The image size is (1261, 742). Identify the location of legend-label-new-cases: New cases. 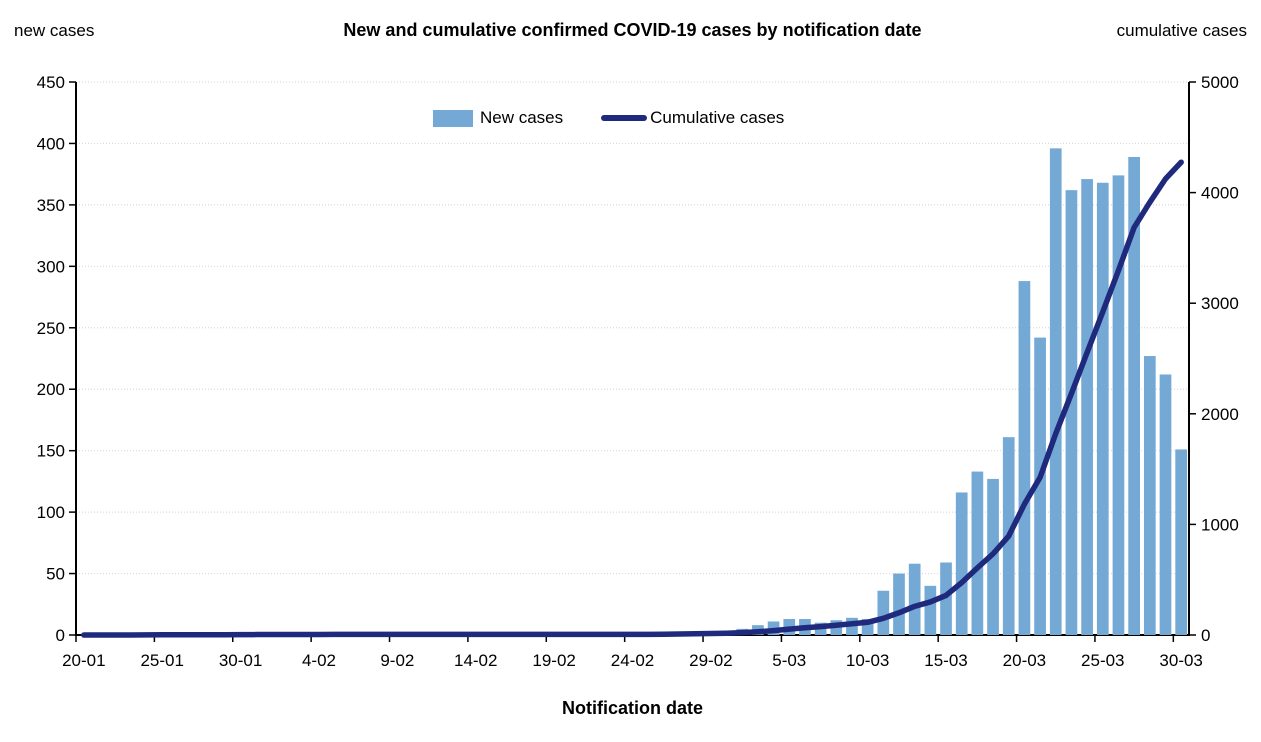
(522, 117).